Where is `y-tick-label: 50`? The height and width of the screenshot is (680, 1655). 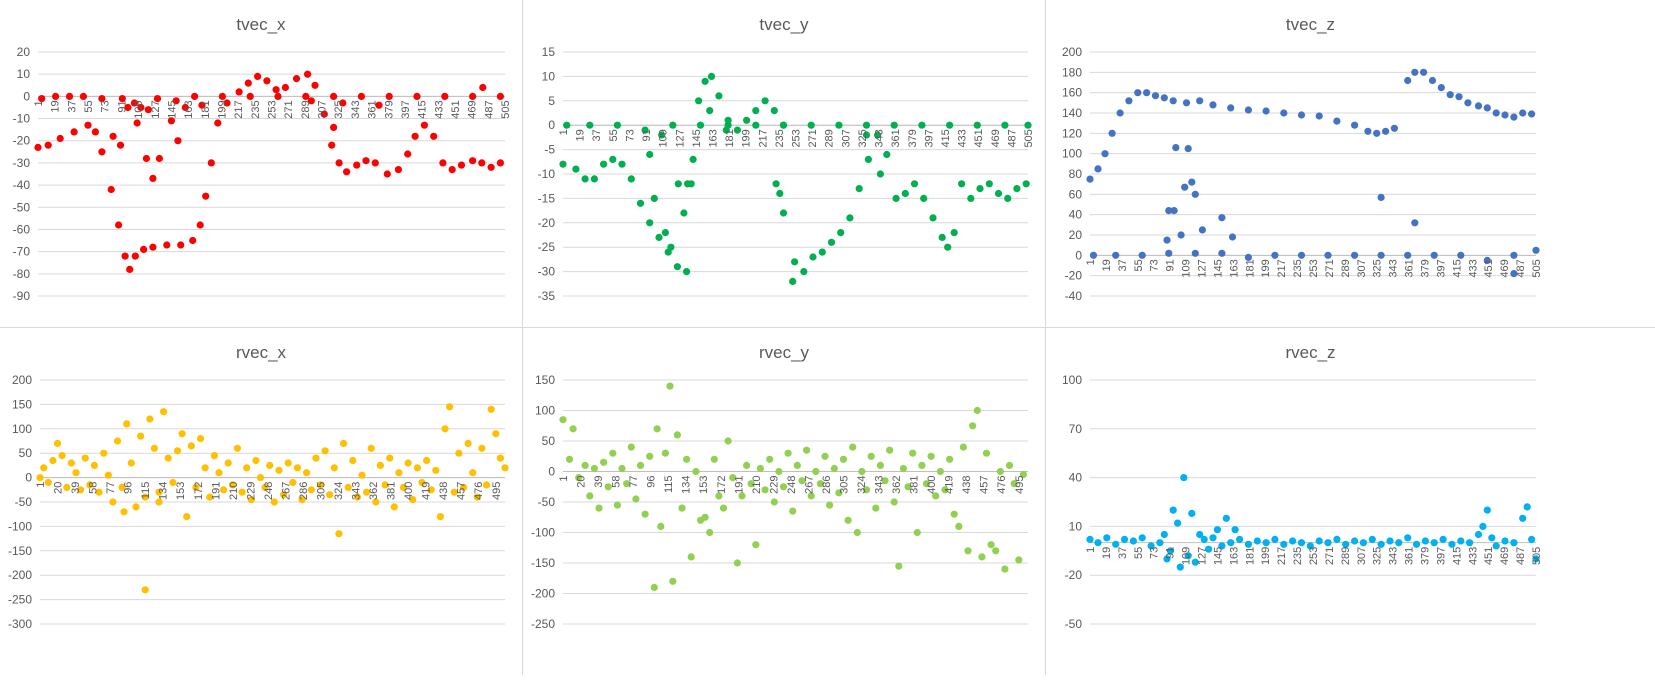
y-tick-label: 50 is located at coordinates (26, 453).